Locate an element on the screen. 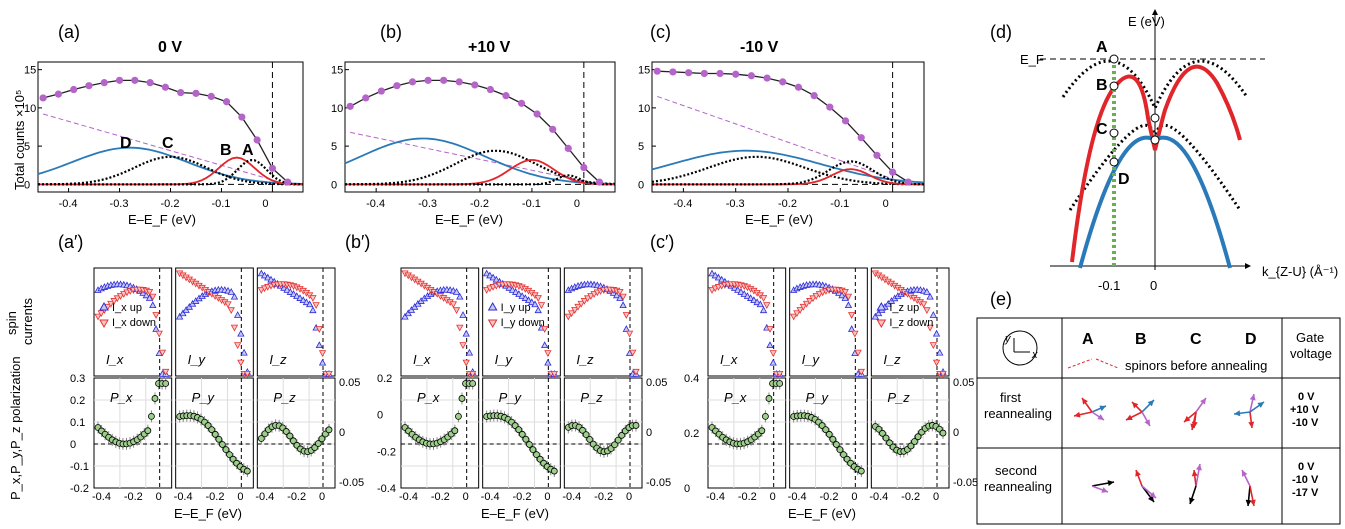  k-tick-0: 0 is located at coordinates (1153, 285).